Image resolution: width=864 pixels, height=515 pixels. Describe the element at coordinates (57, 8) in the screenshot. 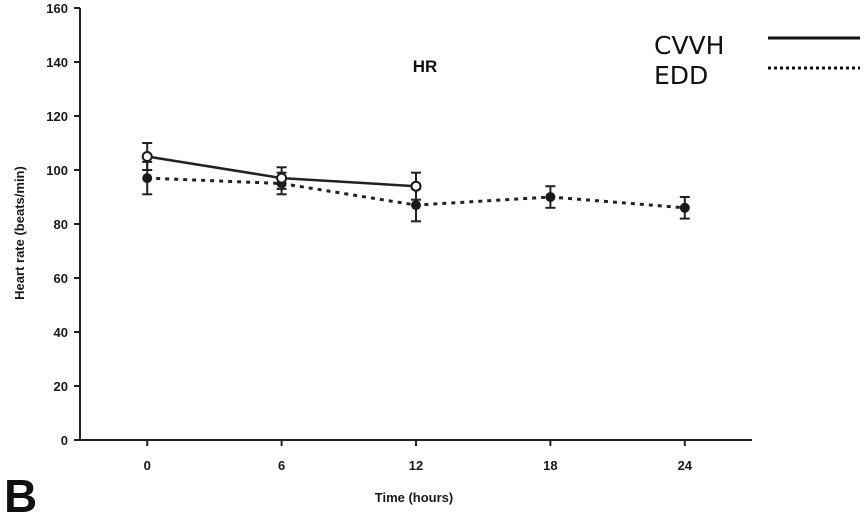

I see `y-tick-label: 160` at that location.